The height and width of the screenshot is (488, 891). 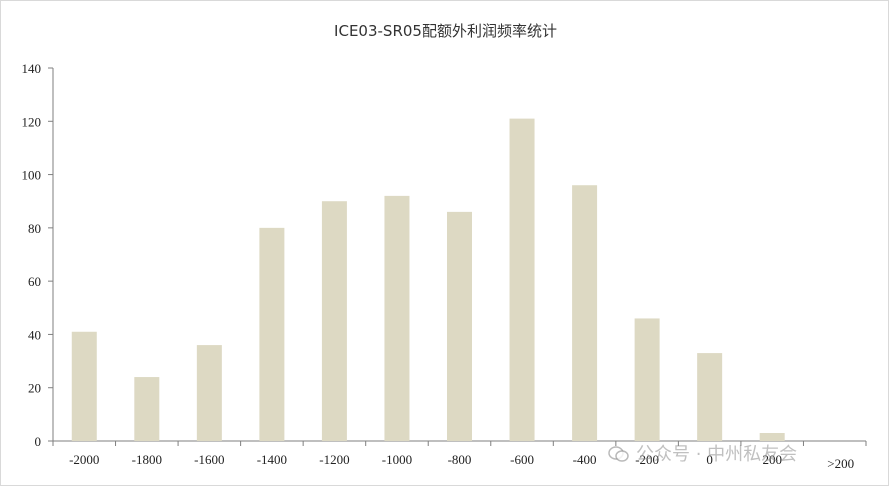 What do you see at coordinates (34, 334) in the screenshot?
I see `y-tick-label: 40` at bounding box center [34, 334].